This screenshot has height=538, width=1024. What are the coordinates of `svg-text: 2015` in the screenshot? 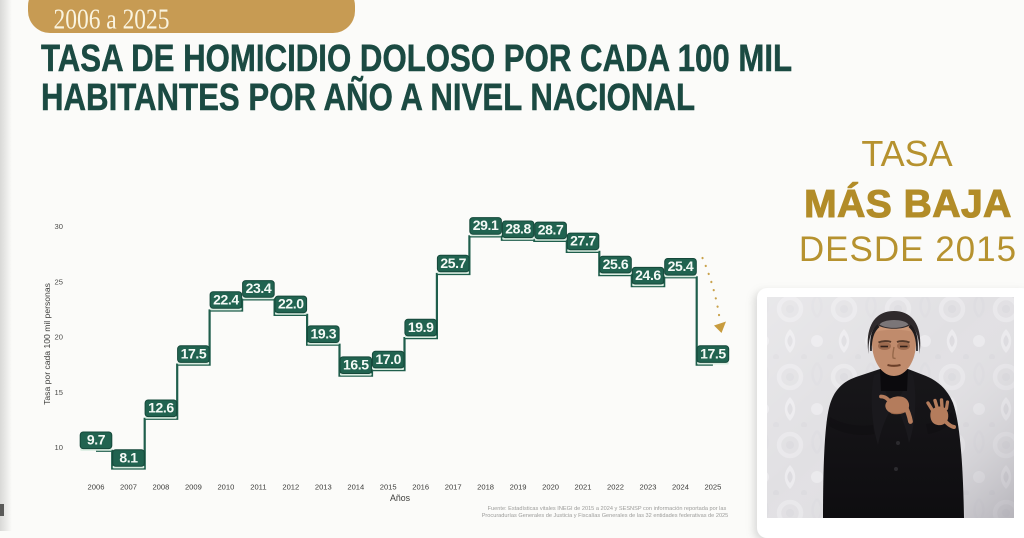 It's located at (388, 487).